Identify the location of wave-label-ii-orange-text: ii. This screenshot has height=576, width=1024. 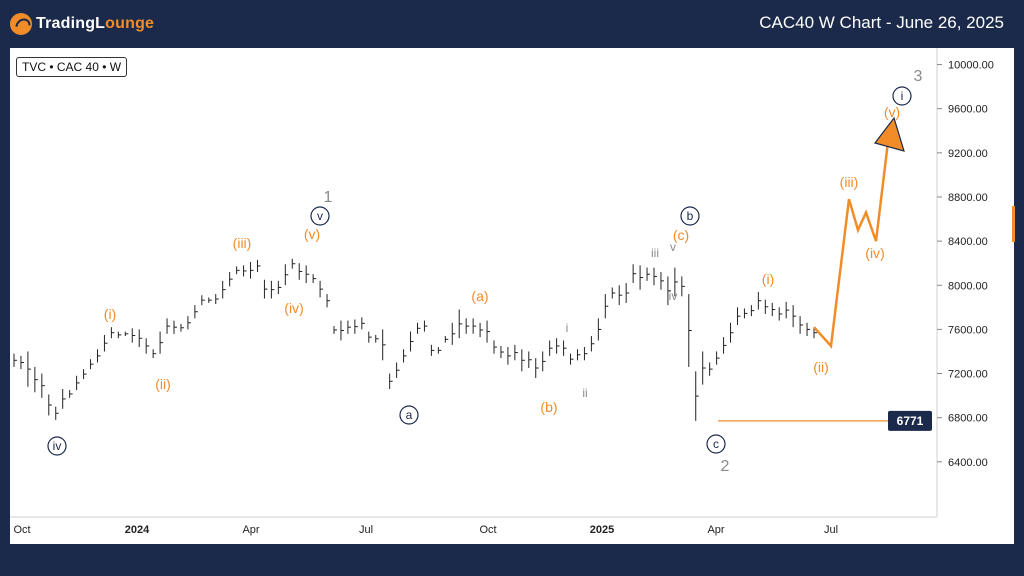
(163, 384).